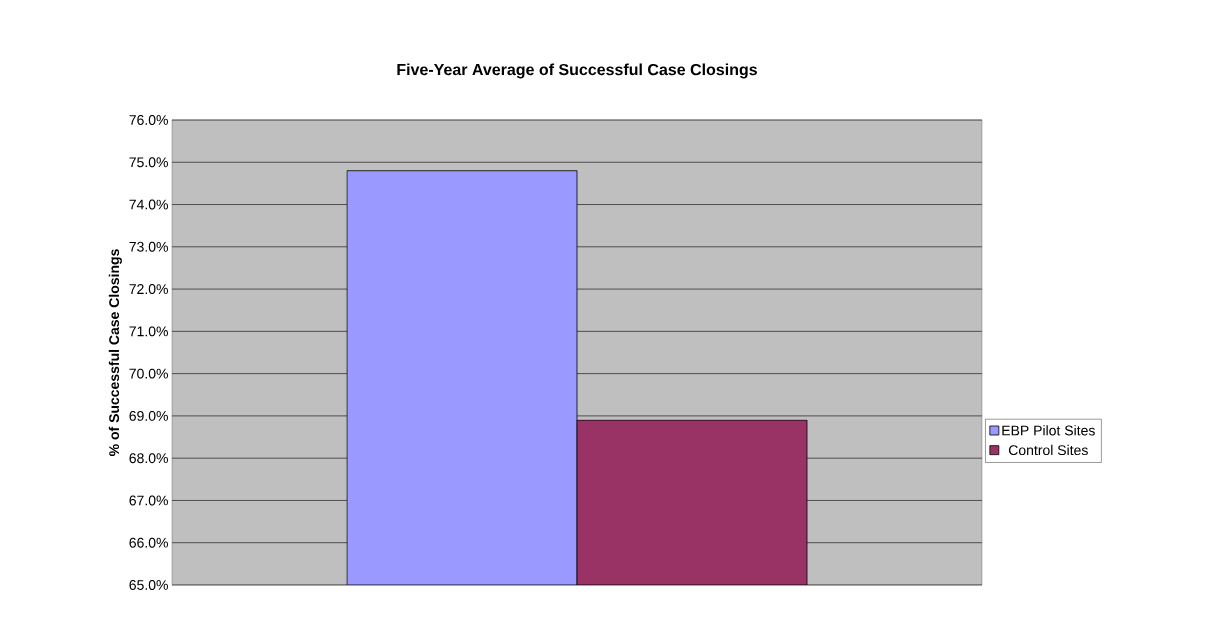 Image resolution: width=1227 pixels, height=620 pixels. I want to click on y-tick-label: 76.0%, so click(148, 120).